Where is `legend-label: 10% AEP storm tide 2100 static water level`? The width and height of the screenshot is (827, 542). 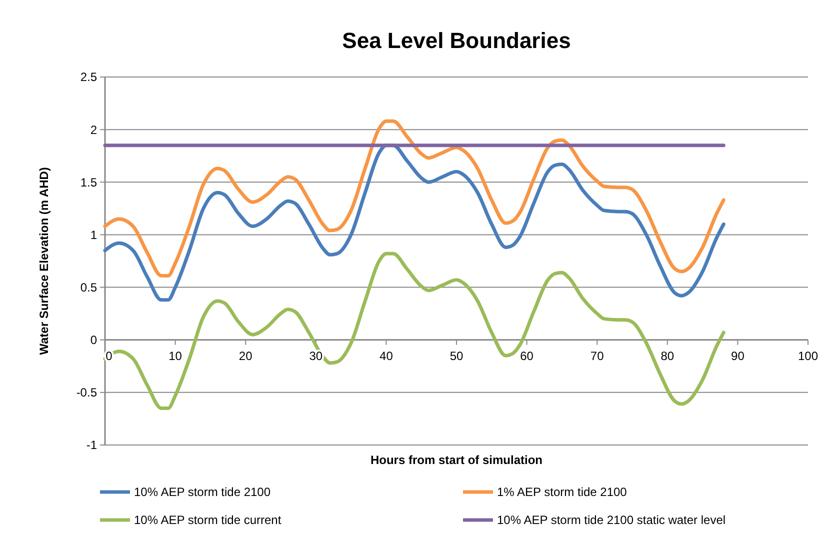 legend-label: 10% AEP storm tide 2100 static water level is located at coordinates (611, 520).